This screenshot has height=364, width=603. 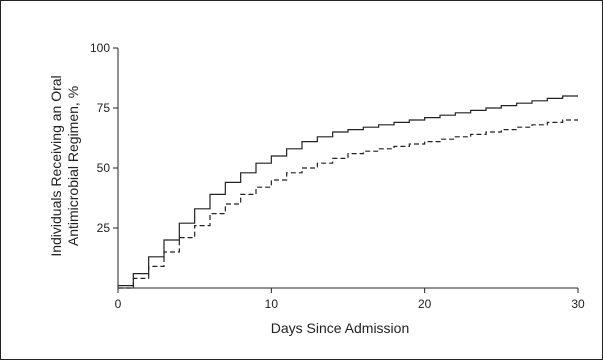 I want to click on x-tick-label: 20, so click(x=425, y=304).